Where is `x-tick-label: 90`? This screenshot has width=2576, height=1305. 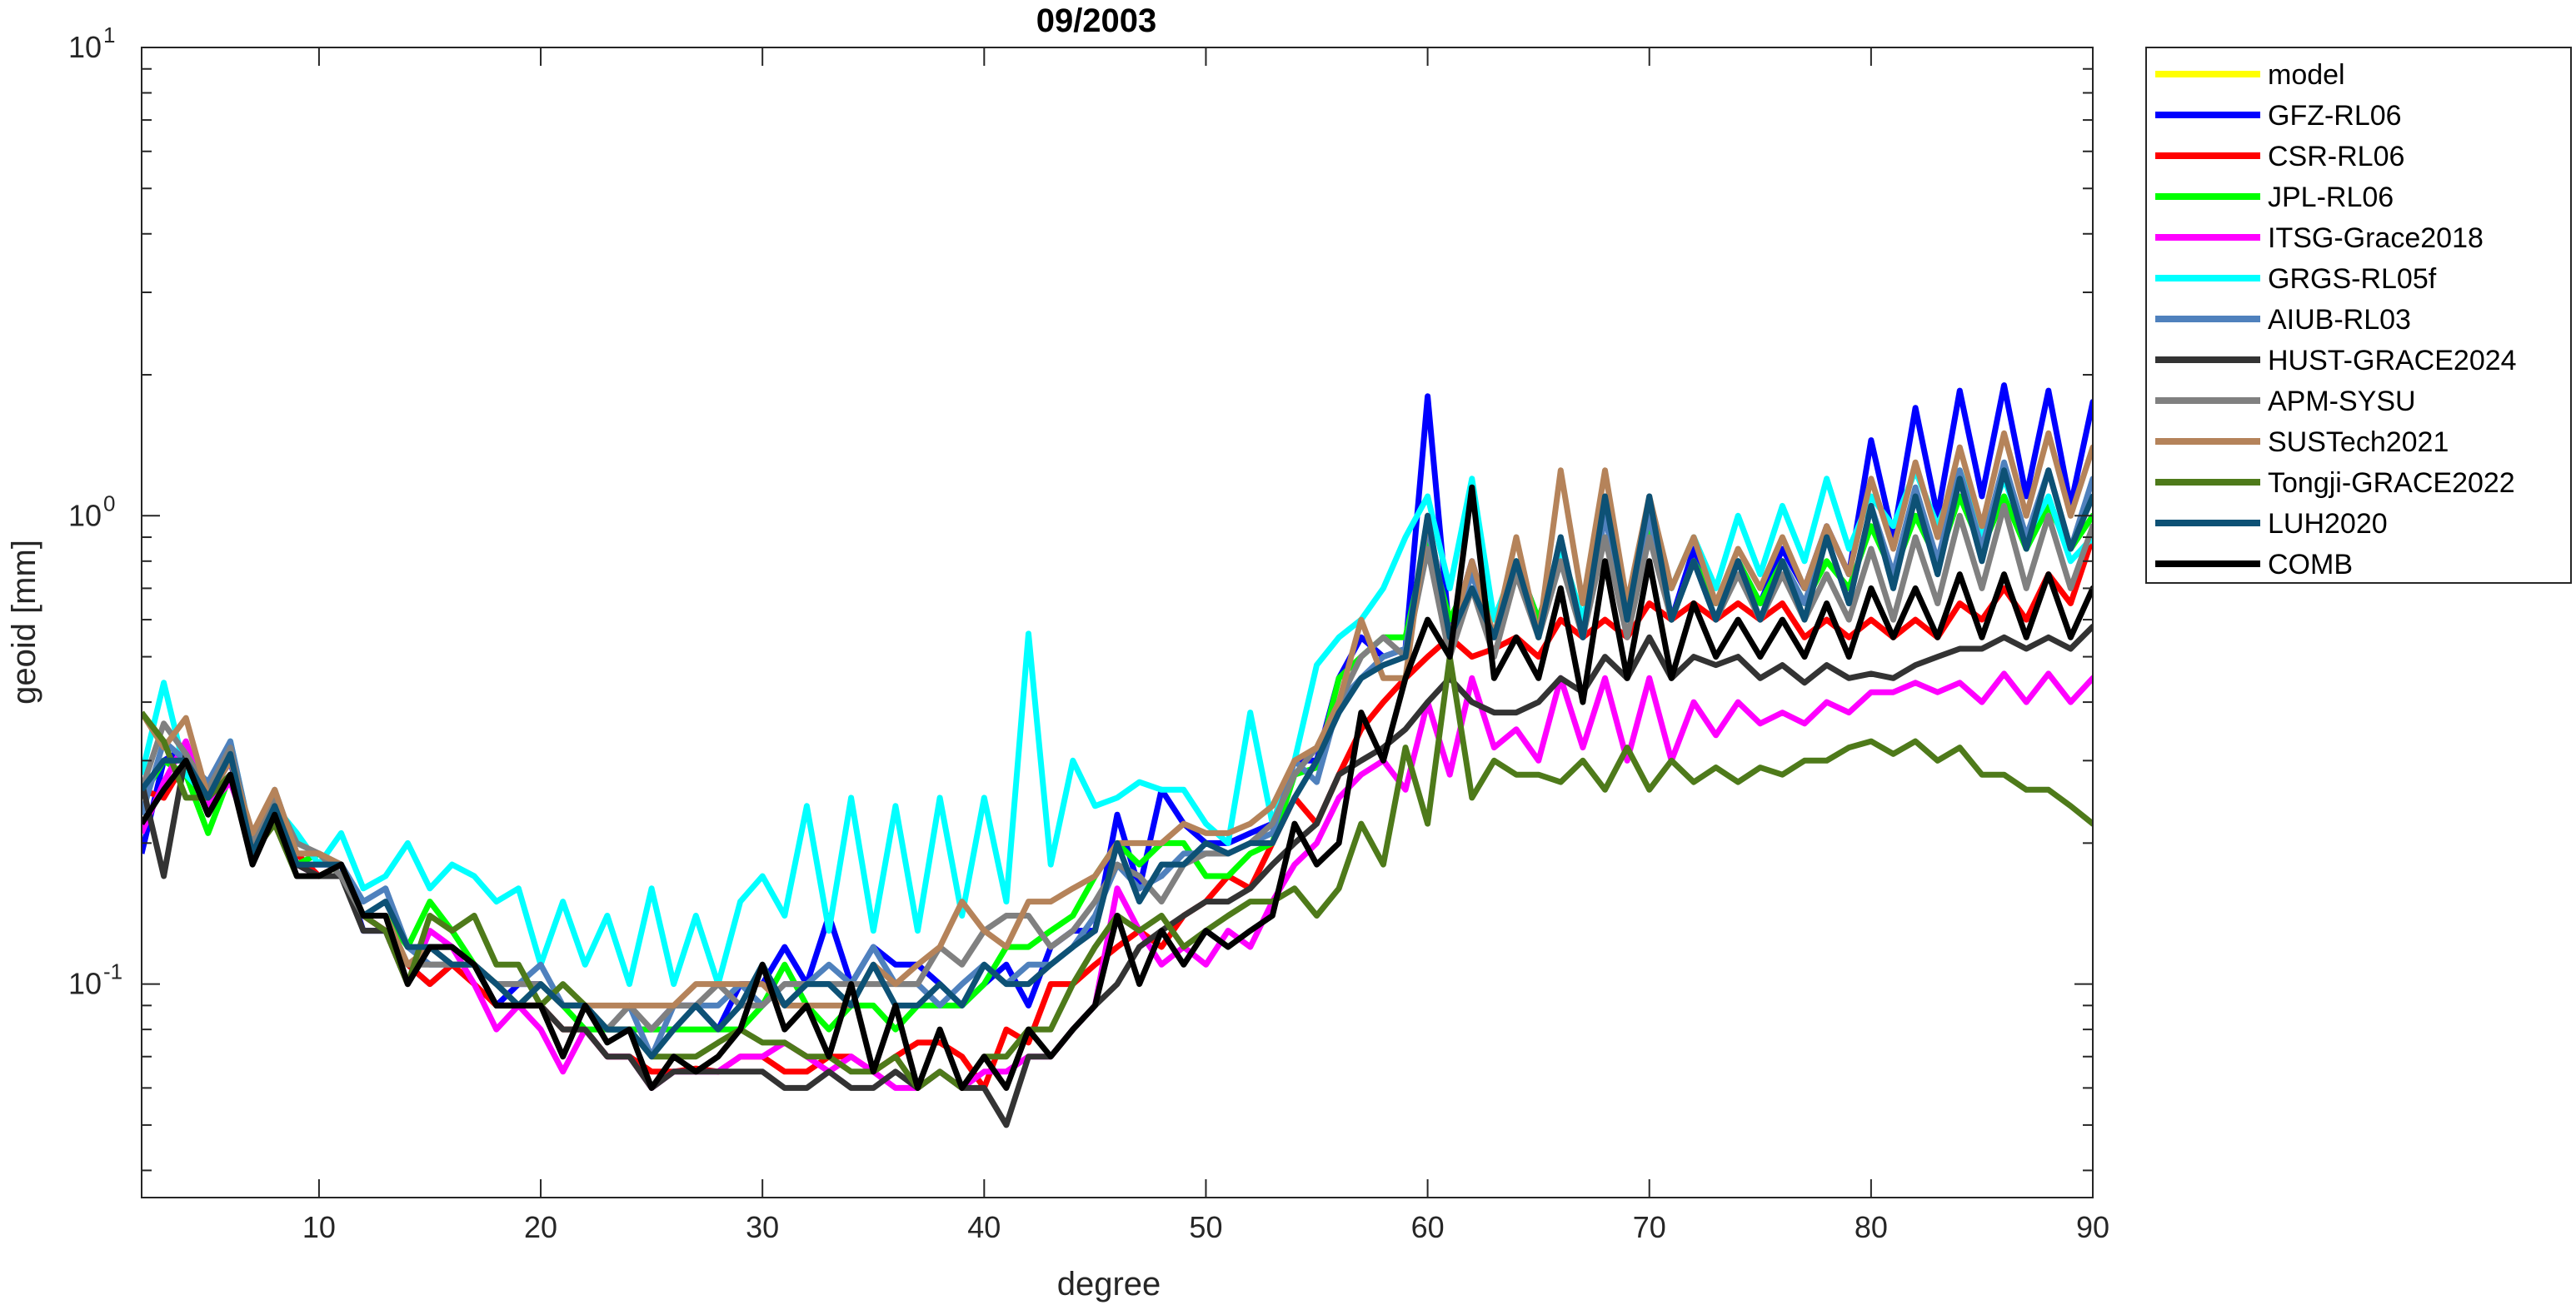 x-tick-label: 90 is located at coordinates (2092, 1227).